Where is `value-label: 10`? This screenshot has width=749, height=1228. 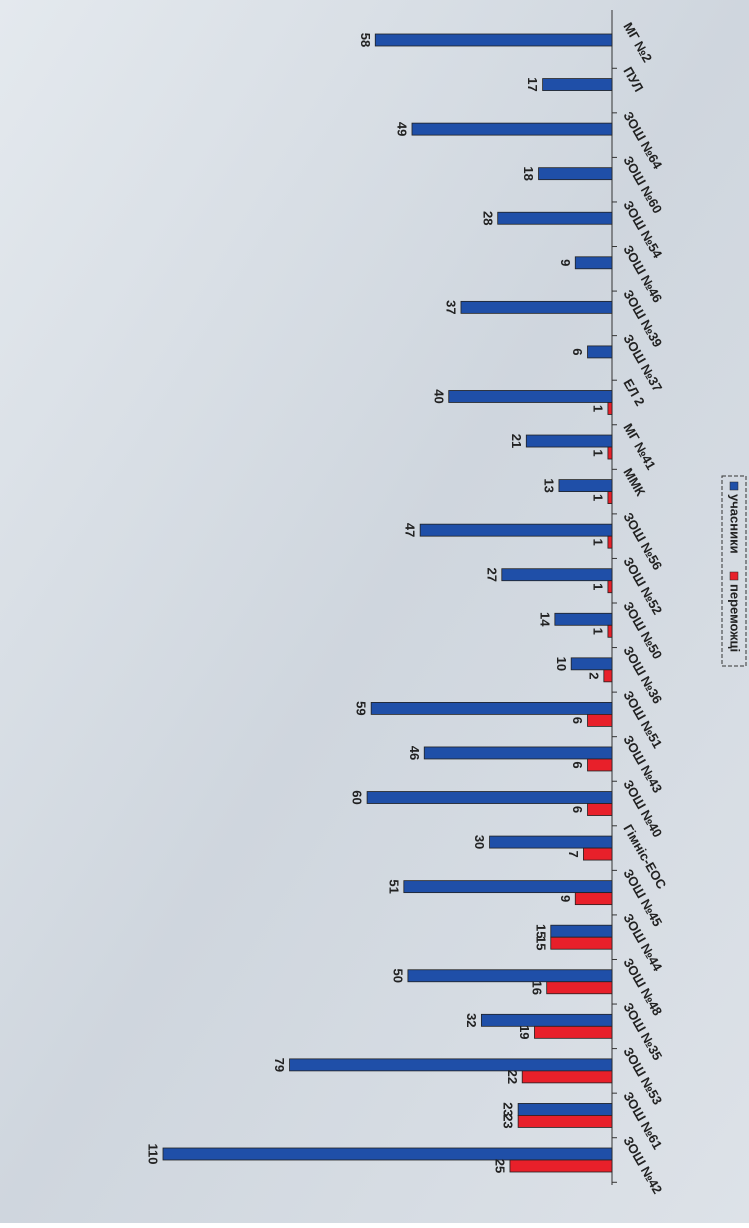
value-label: 10 is located at coordinates (561, 664).